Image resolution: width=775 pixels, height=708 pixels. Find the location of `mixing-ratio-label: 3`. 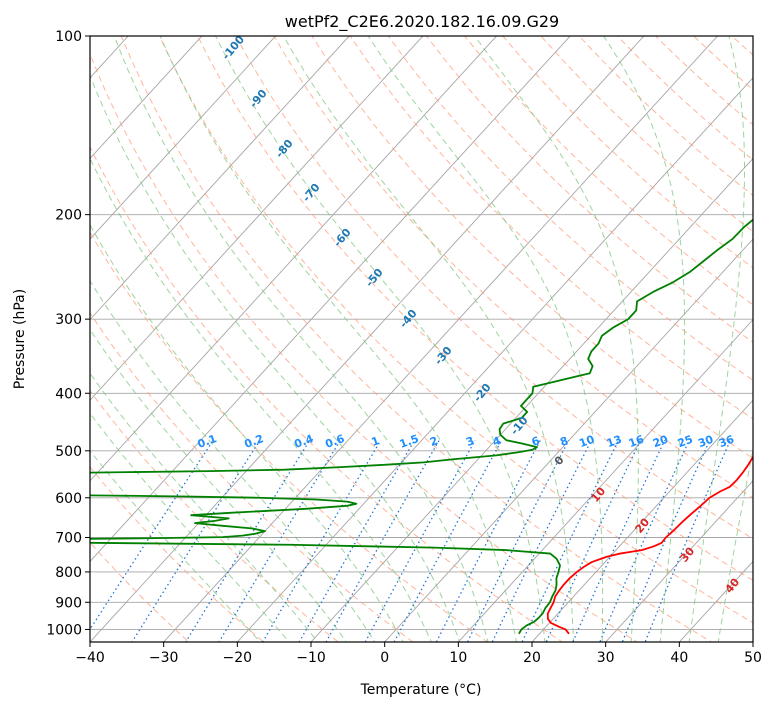

mixing-ratio-label: 3 is located at coordinates (470, 441).